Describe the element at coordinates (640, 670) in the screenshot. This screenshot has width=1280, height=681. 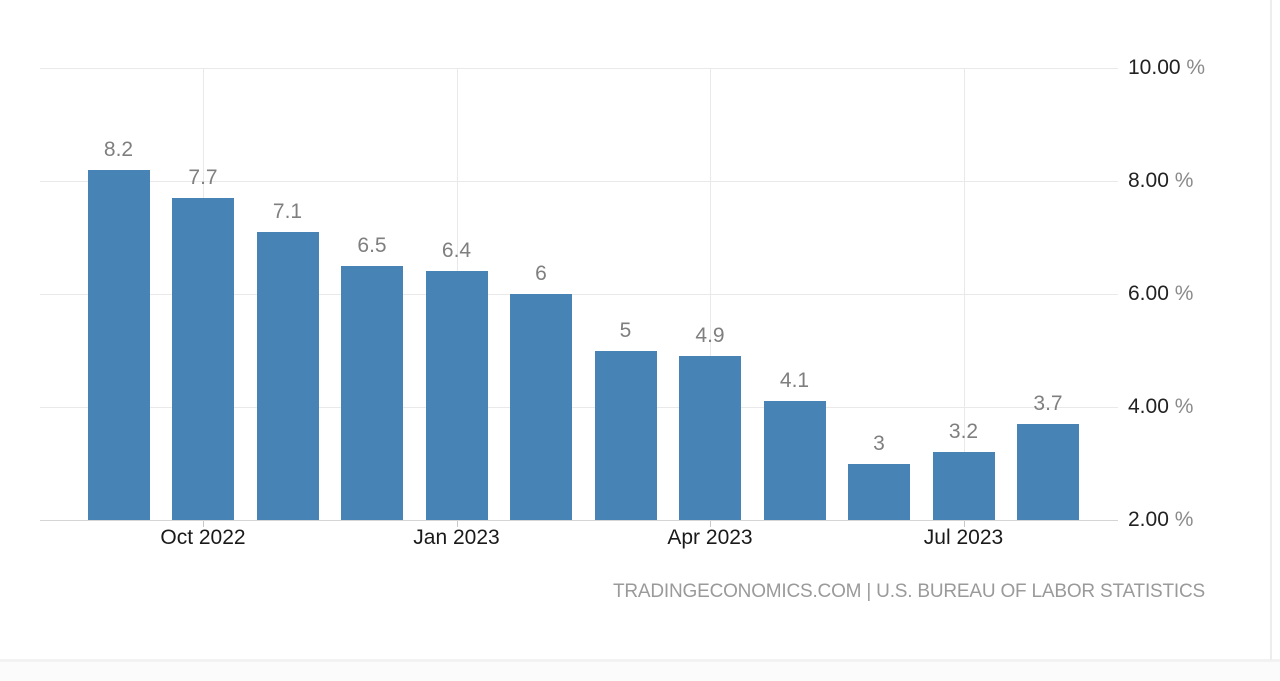
I see `footer-strip` at that location.